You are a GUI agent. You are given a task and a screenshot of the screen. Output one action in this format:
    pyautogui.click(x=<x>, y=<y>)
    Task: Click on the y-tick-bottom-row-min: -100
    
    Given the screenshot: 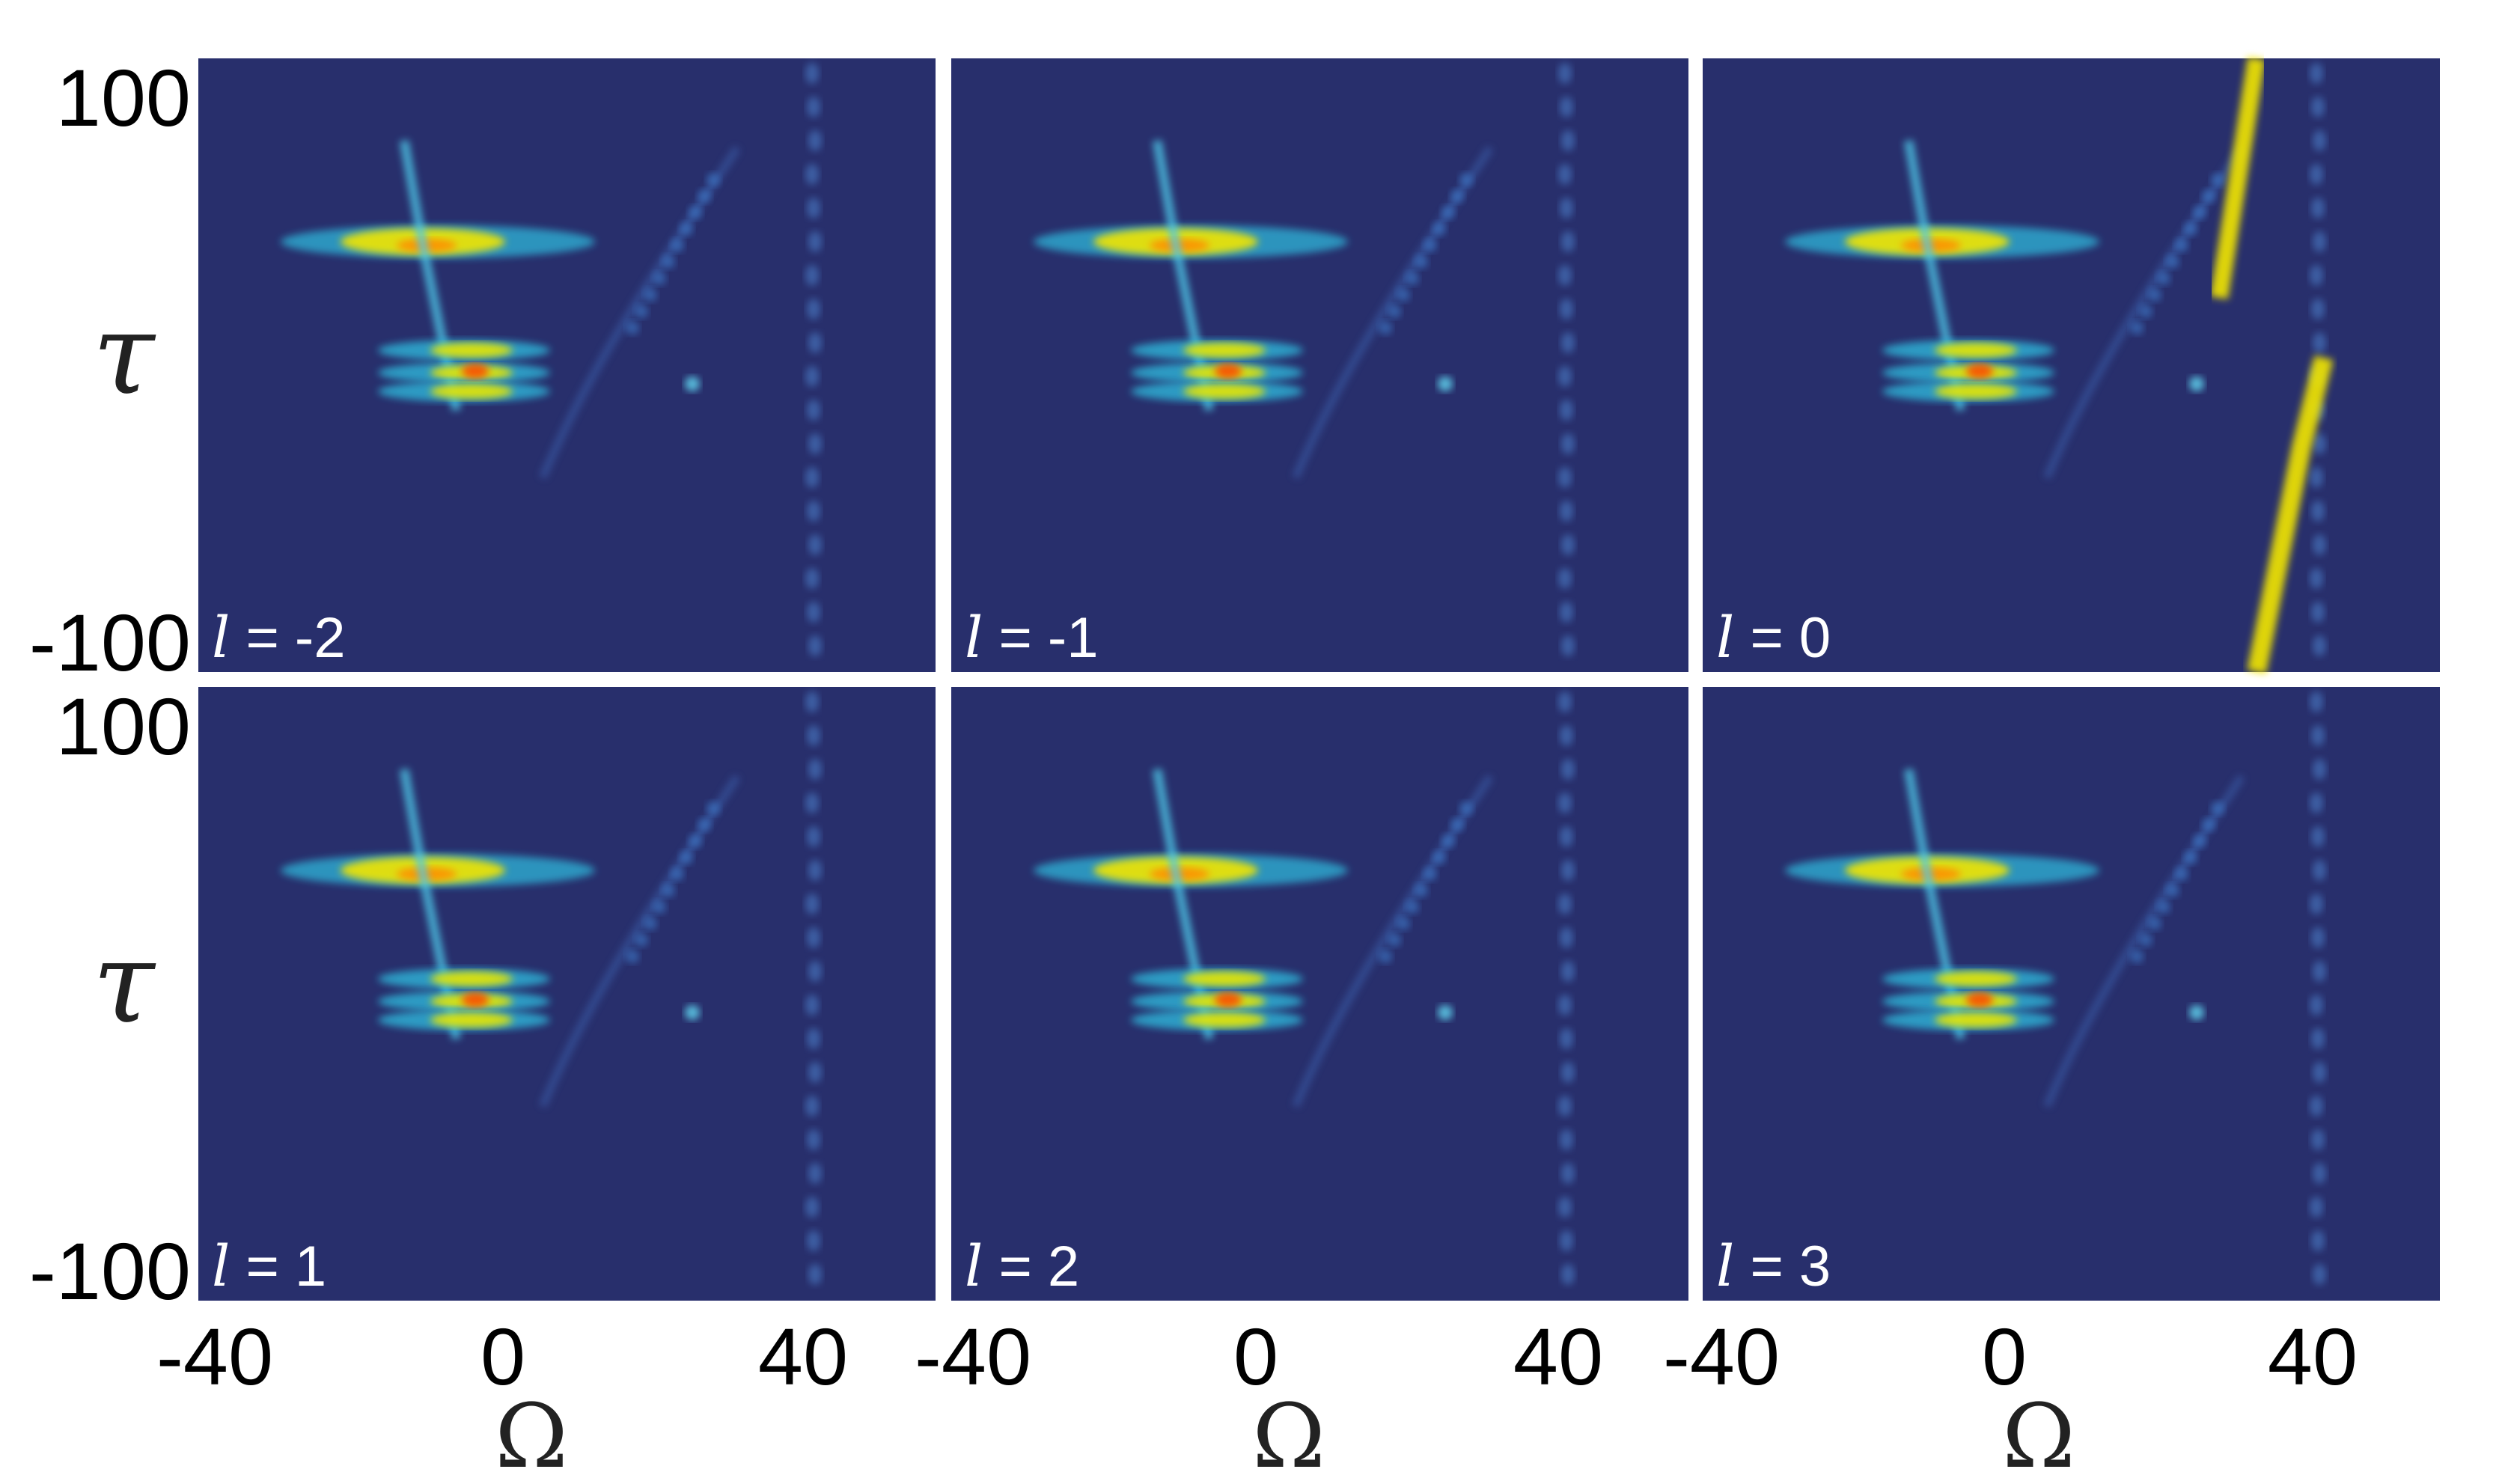 What is the action you would take?
    pyautogui.click(x=110, y=1271)
    